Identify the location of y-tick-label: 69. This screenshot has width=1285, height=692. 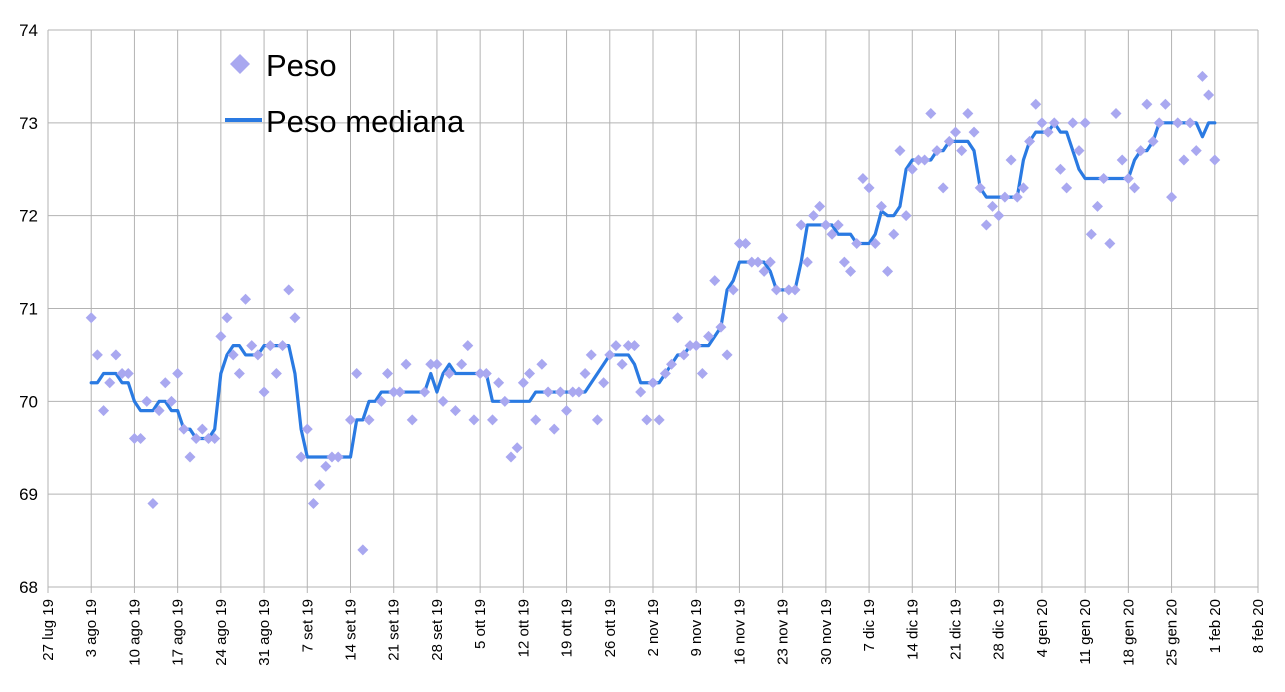
(28, 494).